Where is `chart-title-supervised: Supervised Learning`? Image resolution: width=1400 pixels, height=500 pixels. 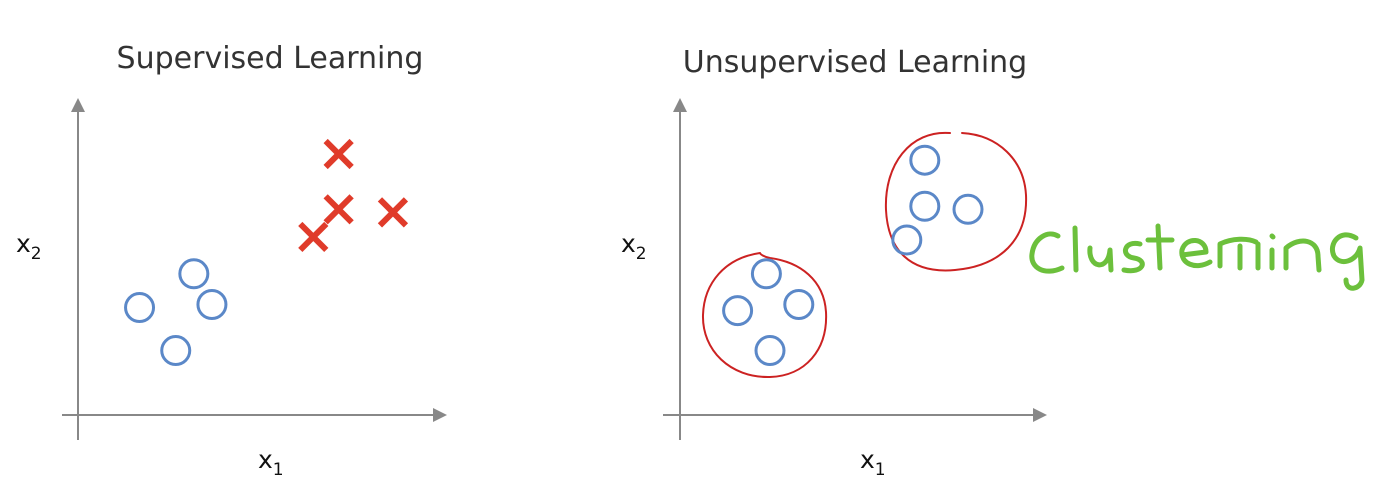
chart-title-supervised: Supervised Learning is located at coordinates (270, 58).